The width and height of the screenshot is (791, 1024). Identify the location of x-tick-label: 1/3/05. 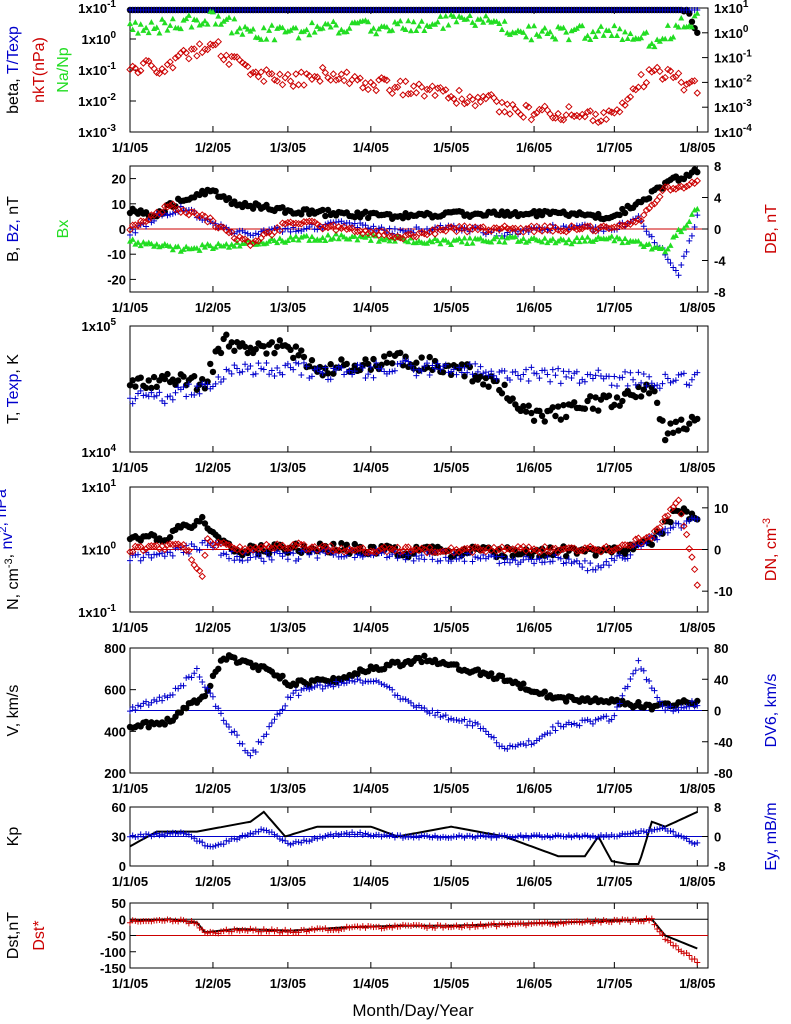
(288, 983).